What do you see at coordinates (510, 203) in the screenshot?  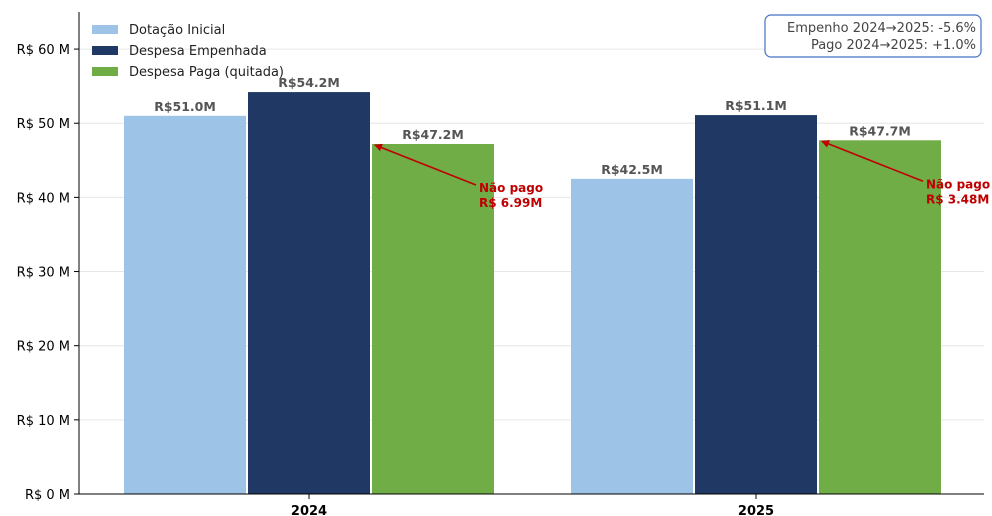 I see `annotation-line-2: R$ 6.99M` at bounding box center [510, 203].